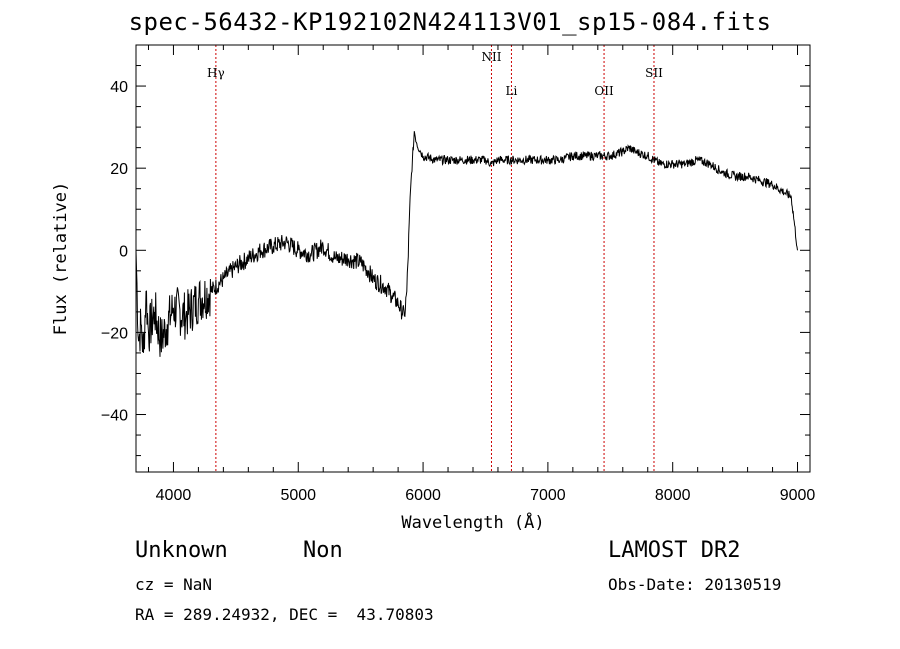 This screenshot has width=900, height=649. What do you see at coordinates (654, 73) in the screenshot?
I see `spectral-line-label: SII` at bounding box center [654, 73].